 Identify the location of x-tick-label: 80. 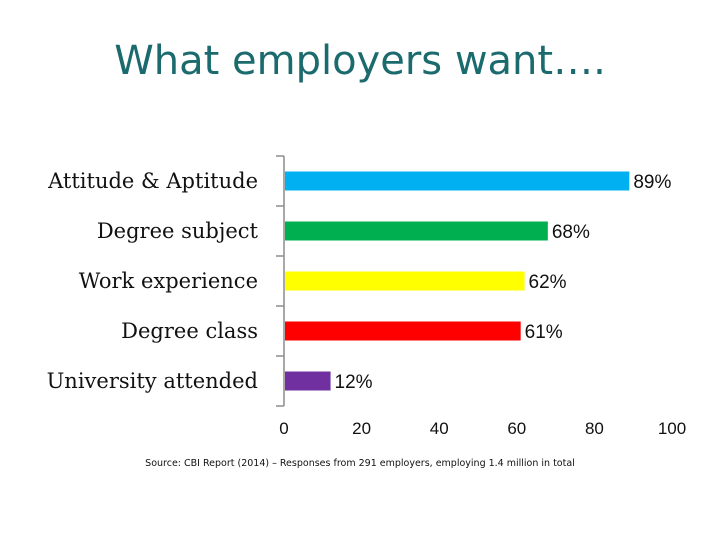
(594, 428).